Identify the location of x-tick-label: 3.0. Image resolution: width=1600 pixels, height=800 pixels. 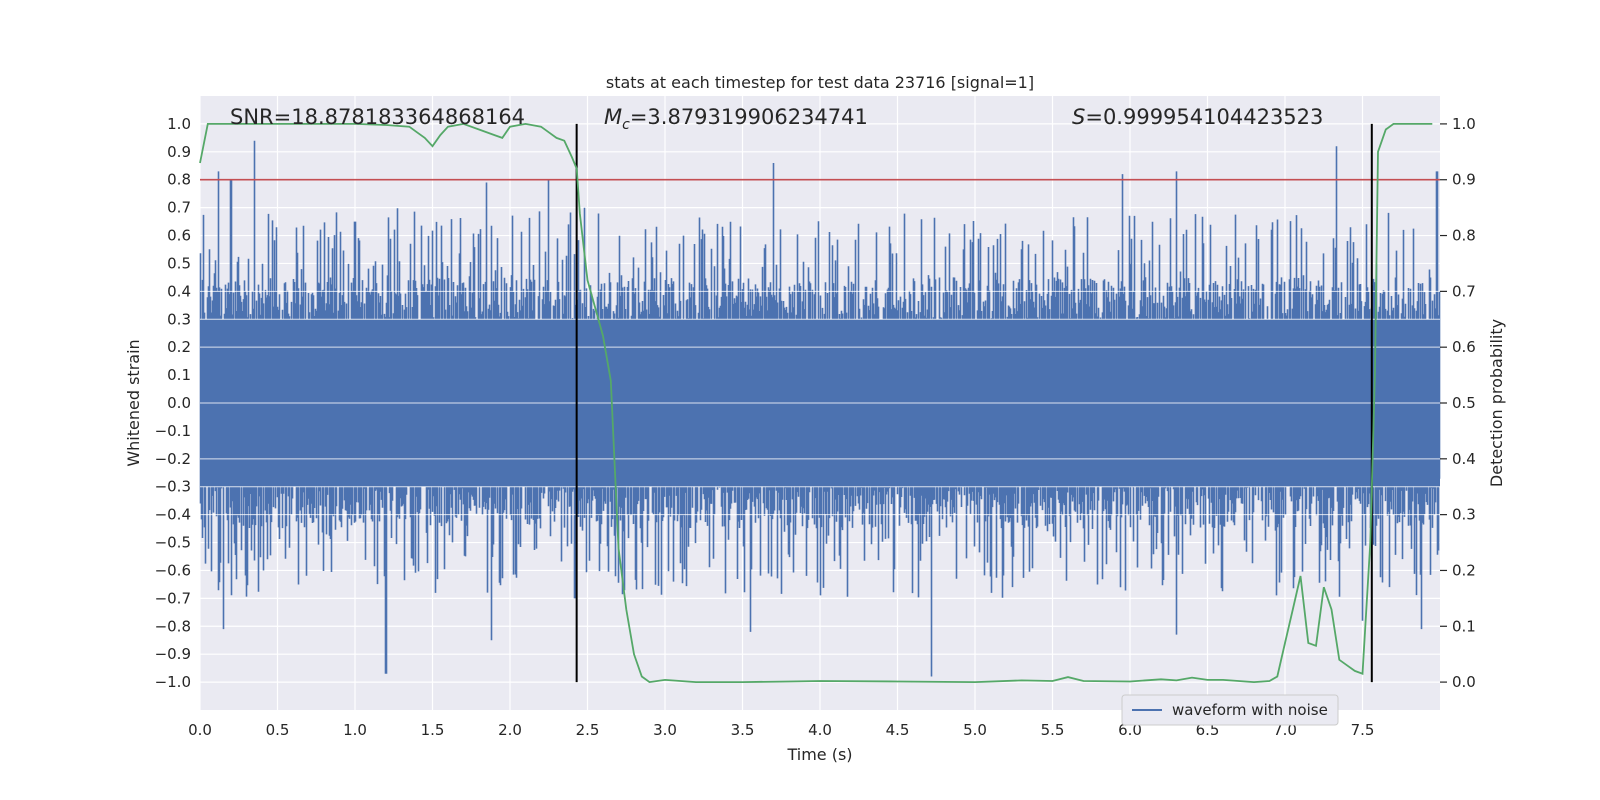
(665, 730).